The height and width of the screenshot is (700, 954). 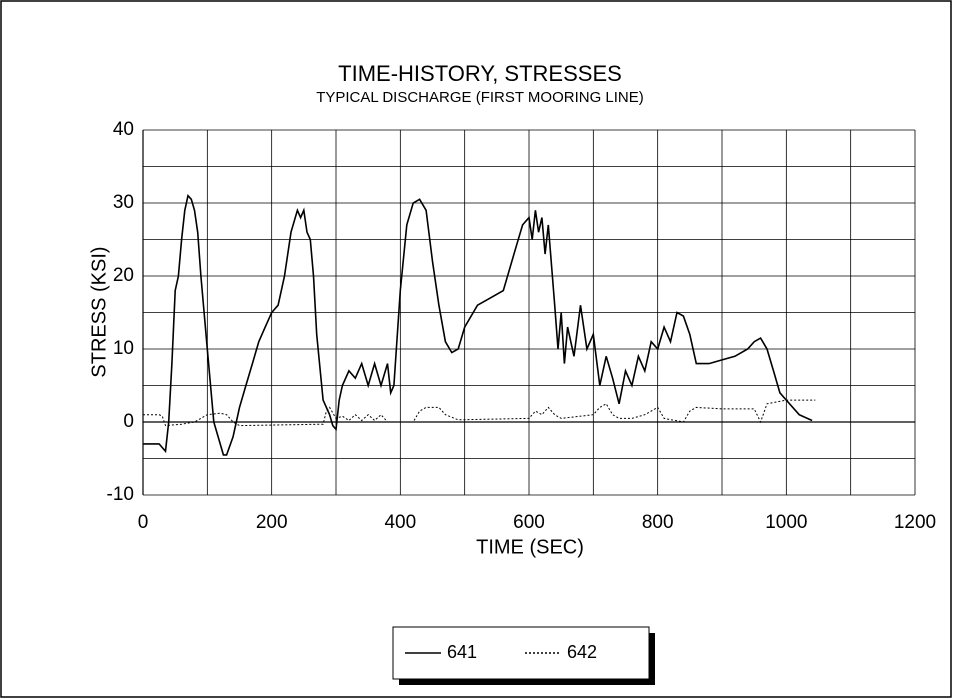 What do you see at coordinates (128, 421) in the screenshot?
I see `y-tick-label: 0` at bounding box center [128, 421].